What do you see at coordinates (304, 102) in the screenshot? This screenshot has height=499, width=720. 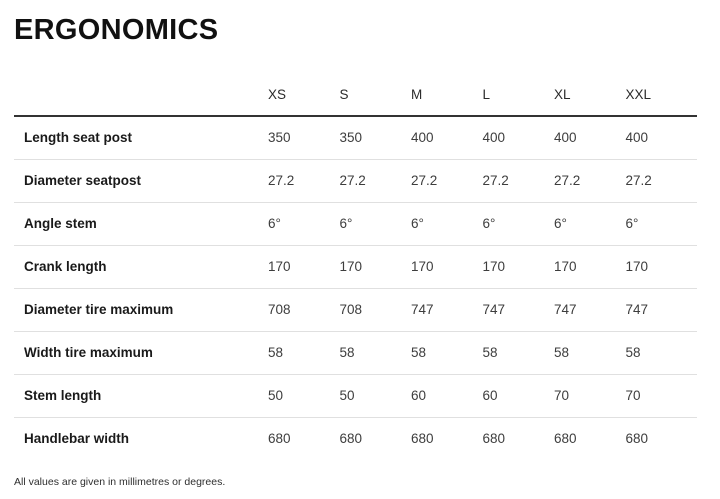 I see `column-header-xs: XS` at bounding box center [304, 102].